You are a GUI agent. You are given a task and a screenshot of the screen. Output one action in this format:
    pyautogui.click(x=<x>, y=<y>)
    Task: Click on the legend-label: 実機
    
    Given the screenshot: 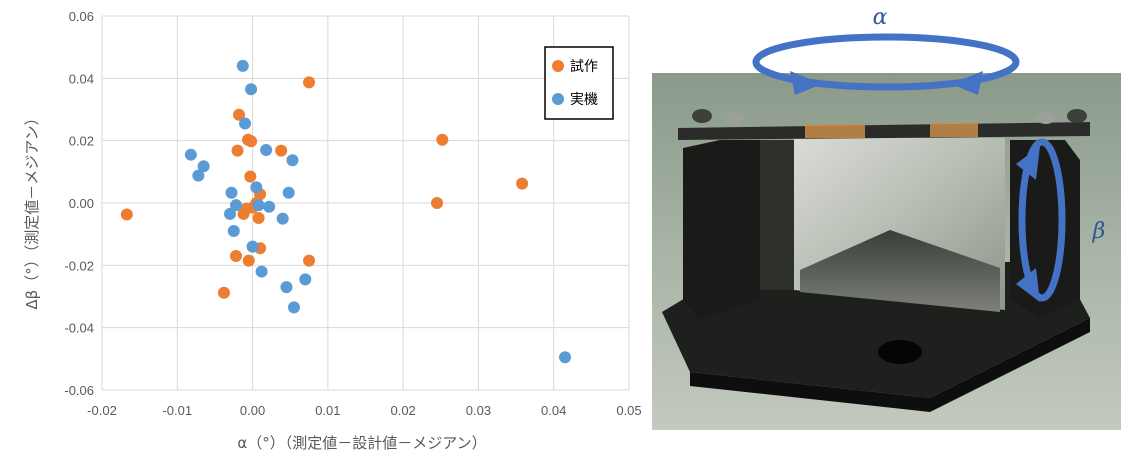 What is the action you would take?
    pyautogui.click(x=584, y=100)
    